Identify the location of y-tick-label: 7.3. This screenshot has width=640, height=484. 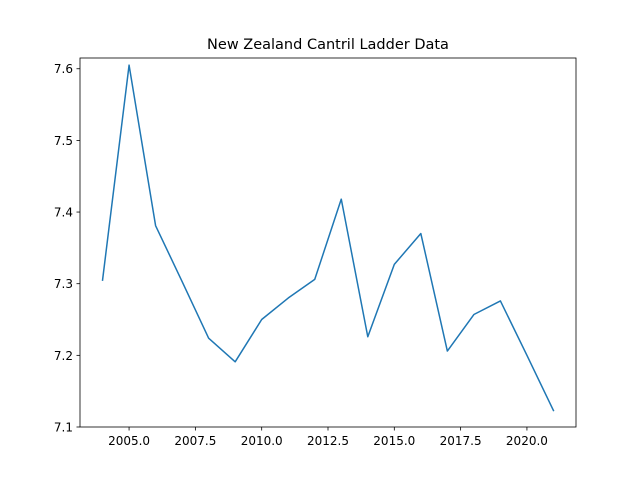
(63, 284).